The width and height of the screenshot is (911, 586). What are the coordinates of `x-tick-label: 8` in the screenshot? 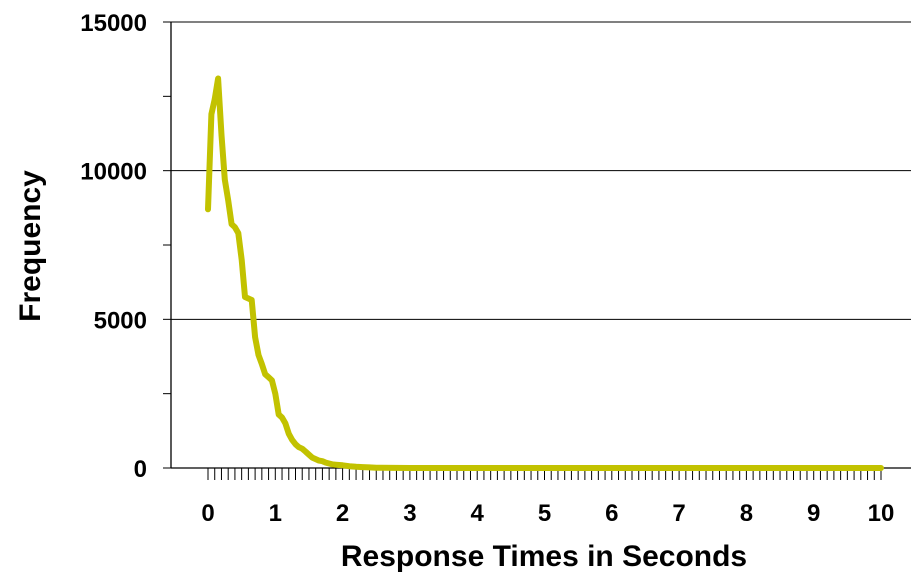 It's located at (746, 513).